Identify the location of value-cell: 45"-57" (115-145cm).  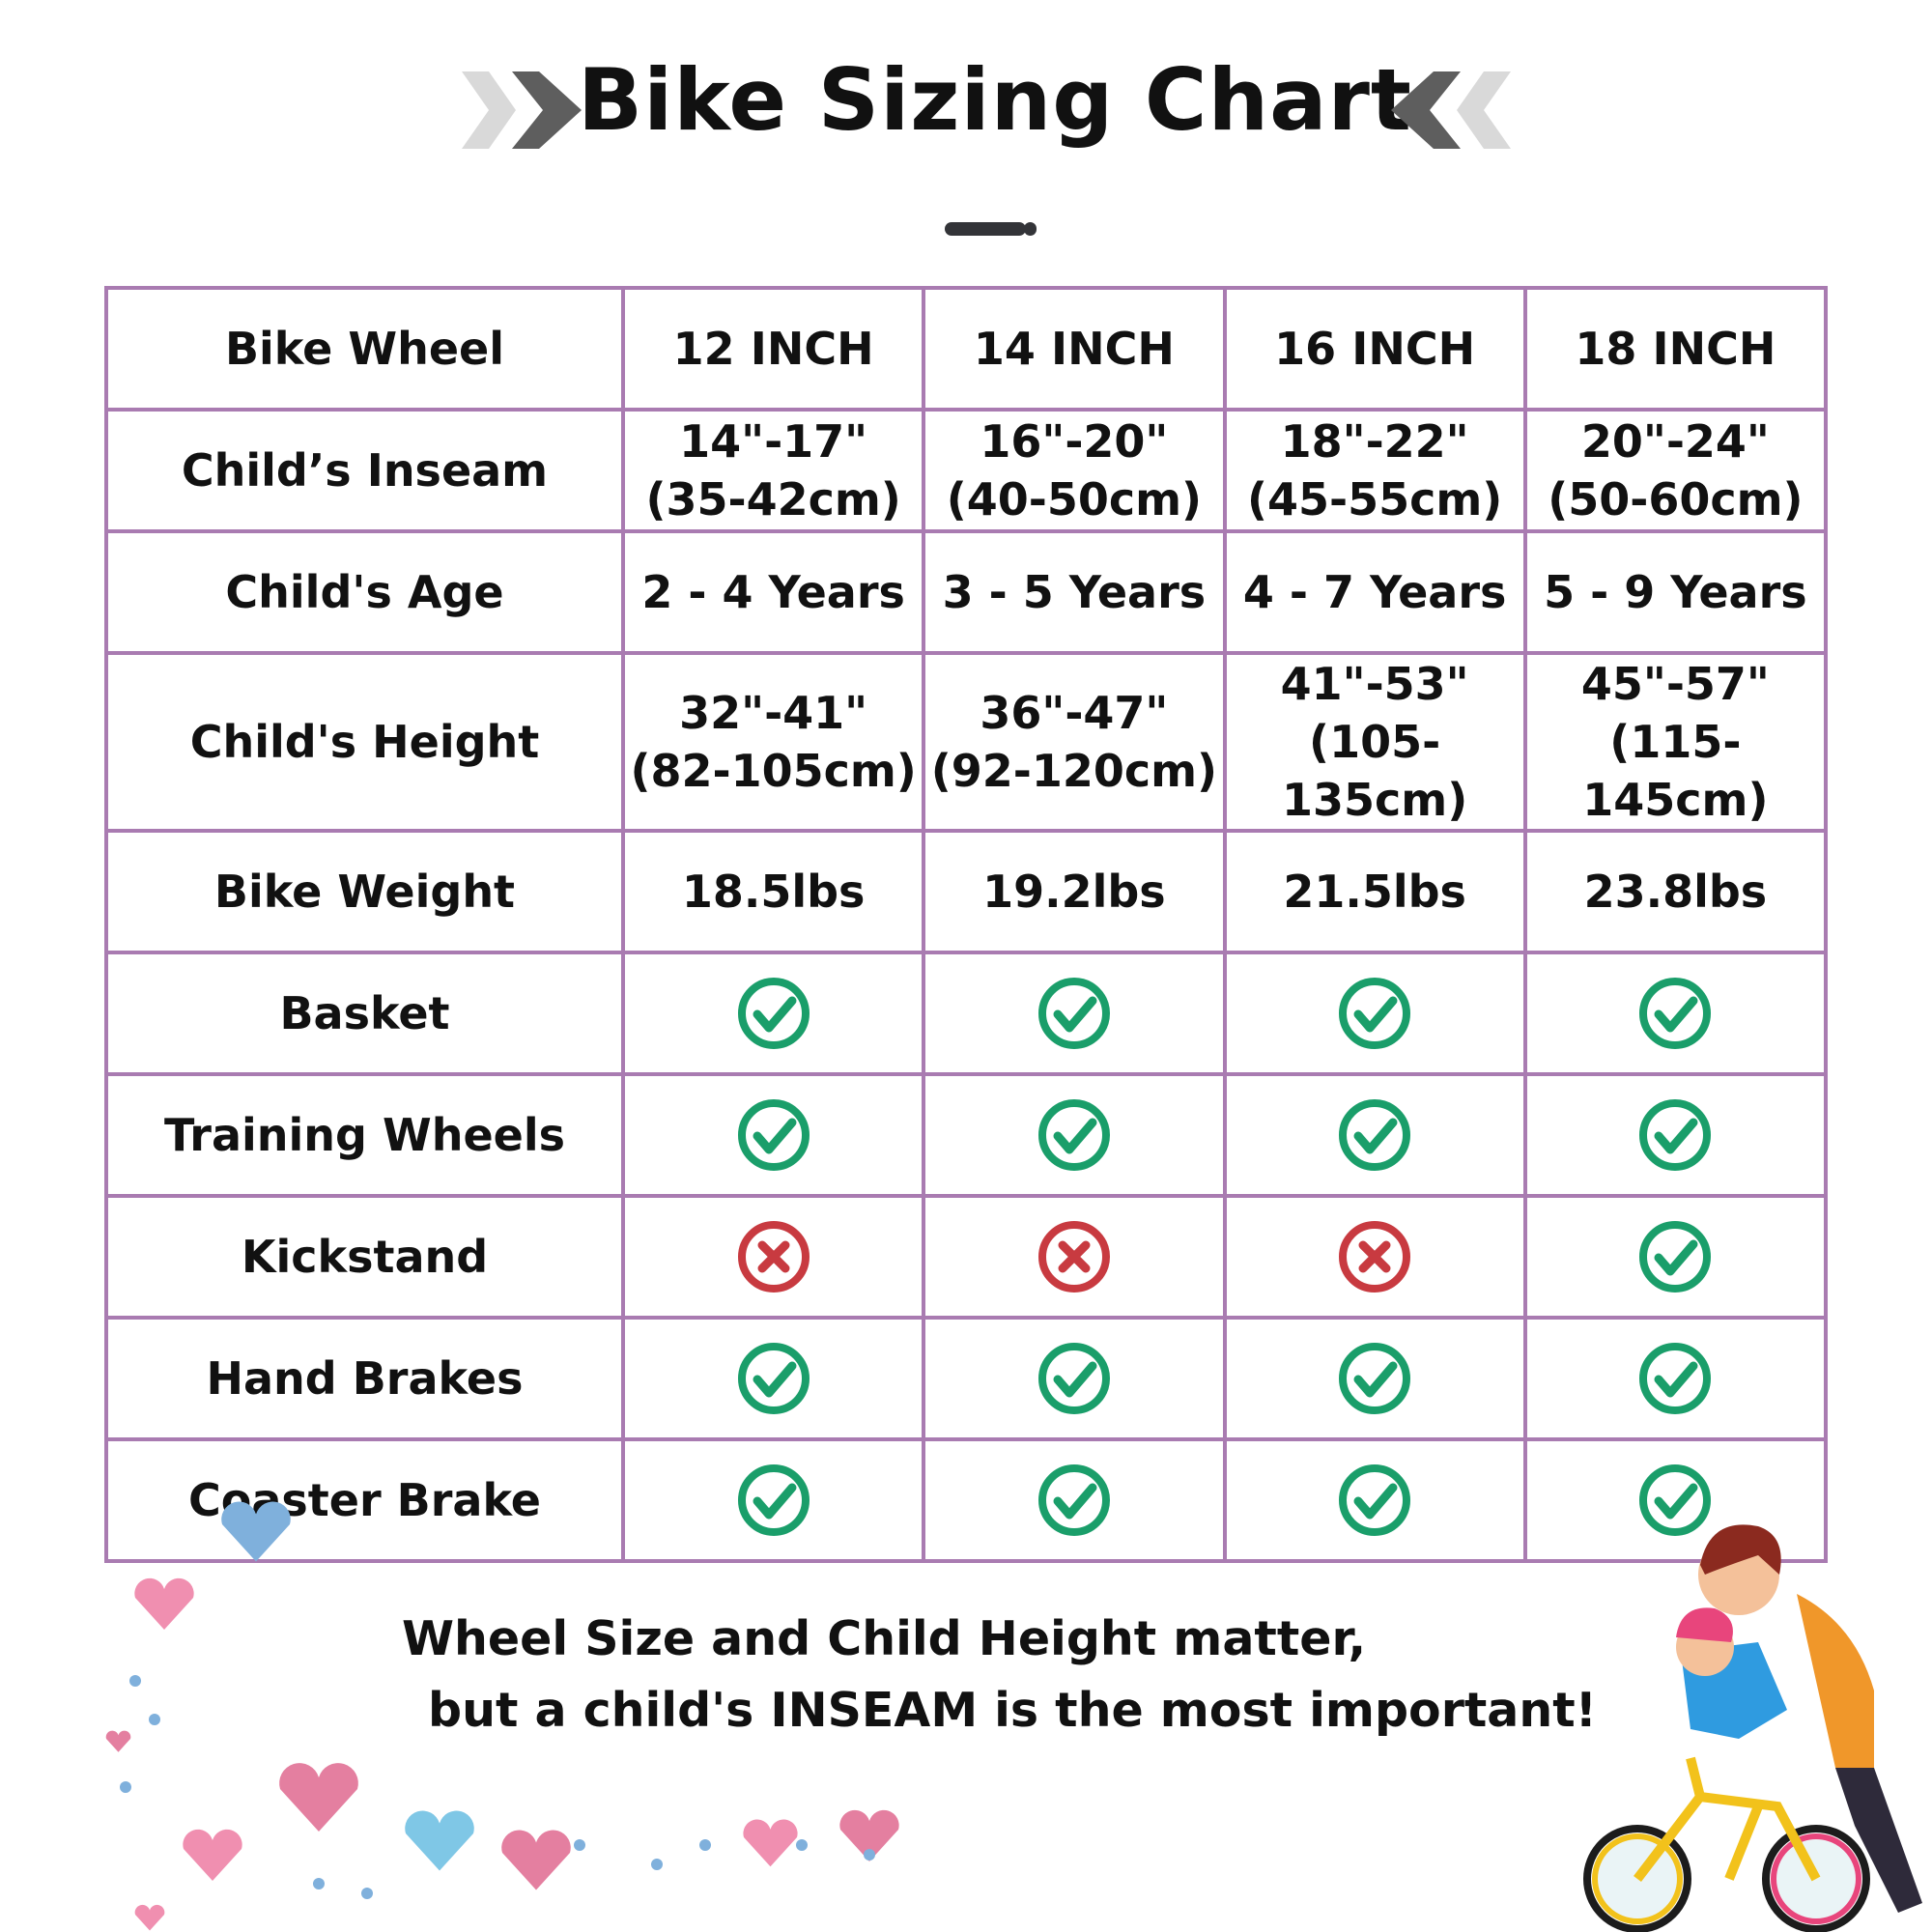
(1675, 742).